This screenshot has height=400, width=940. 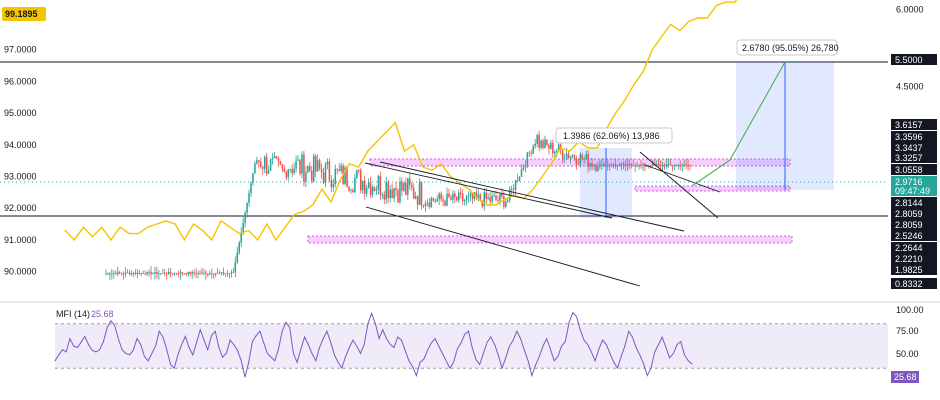 What do you see at coordinates (909, 125) in the screenshot?
I see `price-label-text: 3.6157` at bounding box center [909, 125].